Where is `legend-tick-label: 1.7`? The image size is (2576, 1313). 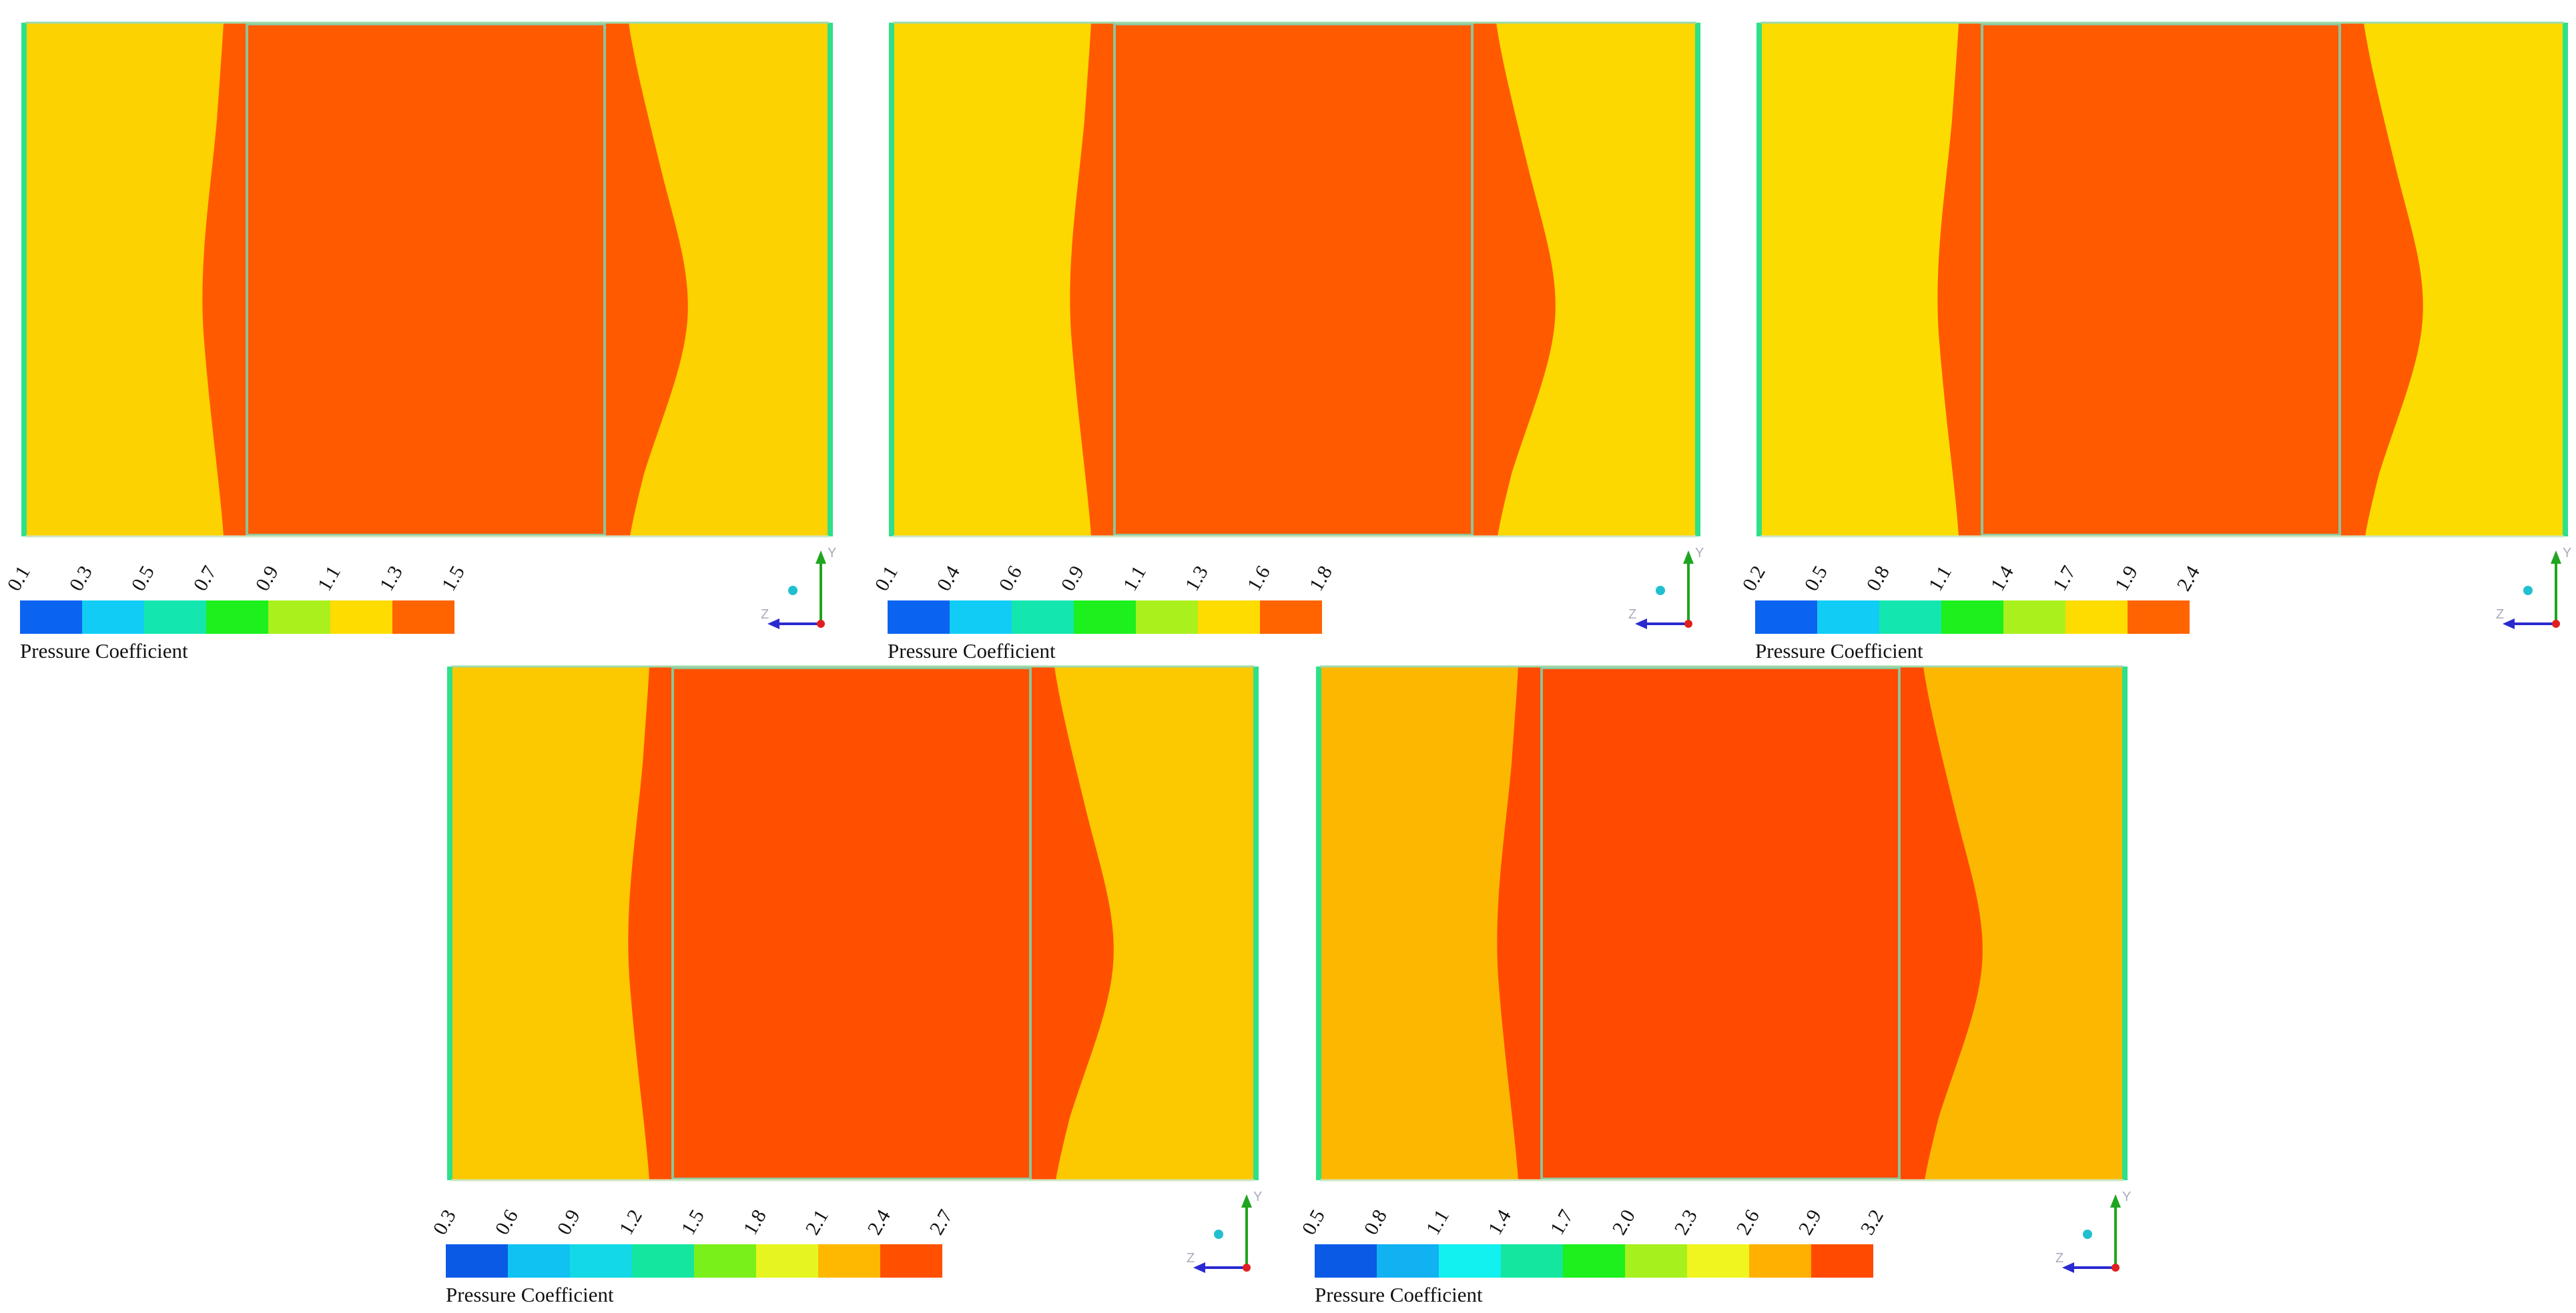
legend-tick-label: 1.7 is located at coordinates (2064, 578).